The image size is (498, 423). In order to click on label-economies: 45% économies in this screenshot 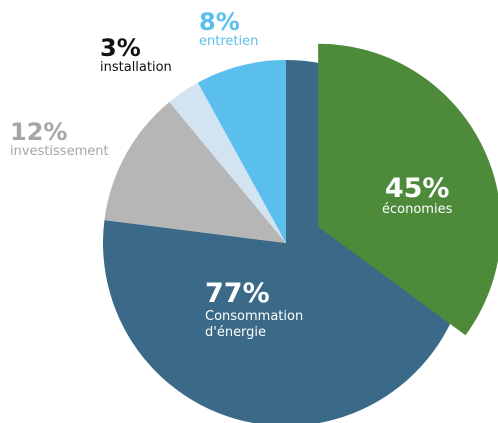, I will do `click(417, 195)`.